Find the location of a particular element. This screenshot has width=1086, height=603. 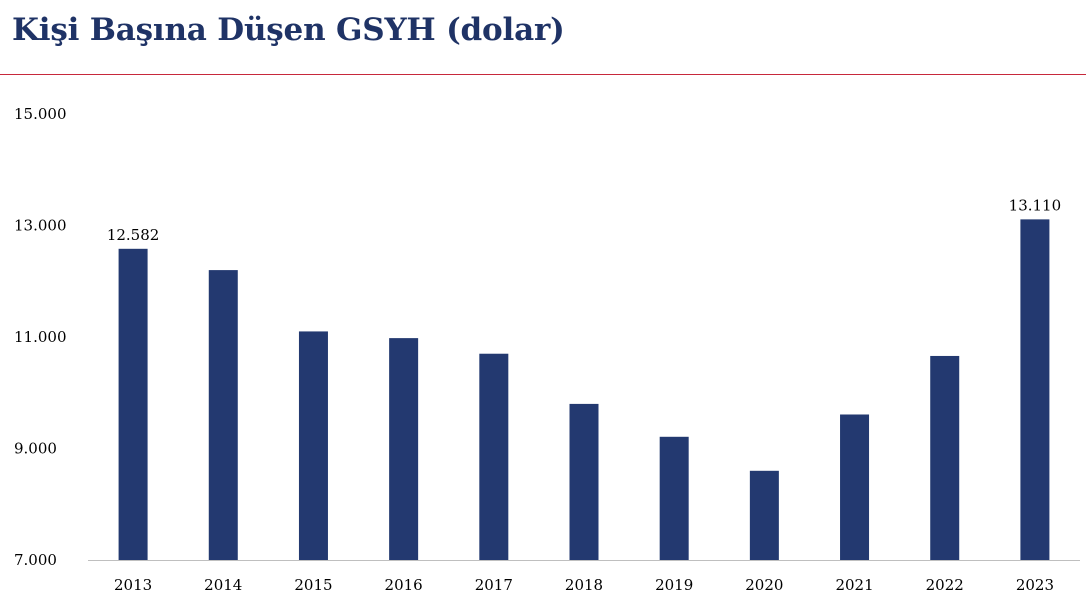

bar-2021 is located at coordinates (855, 487).